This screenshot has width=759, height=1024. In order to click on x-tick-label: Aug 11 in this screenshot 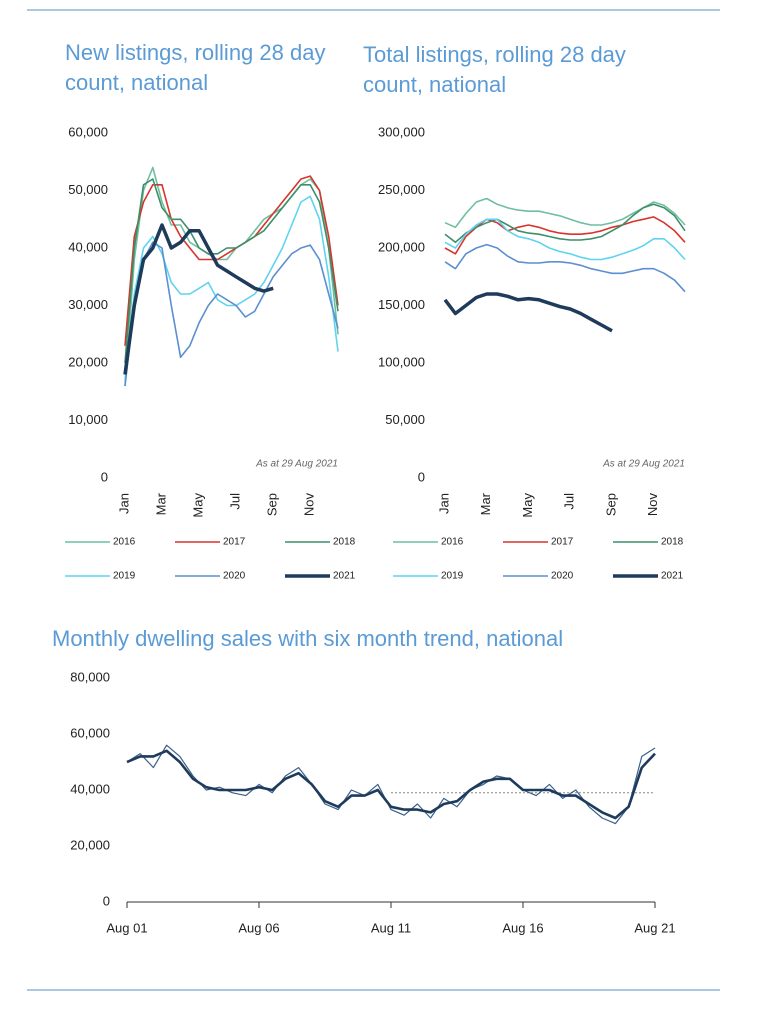, I will do `click(391, 927)`.